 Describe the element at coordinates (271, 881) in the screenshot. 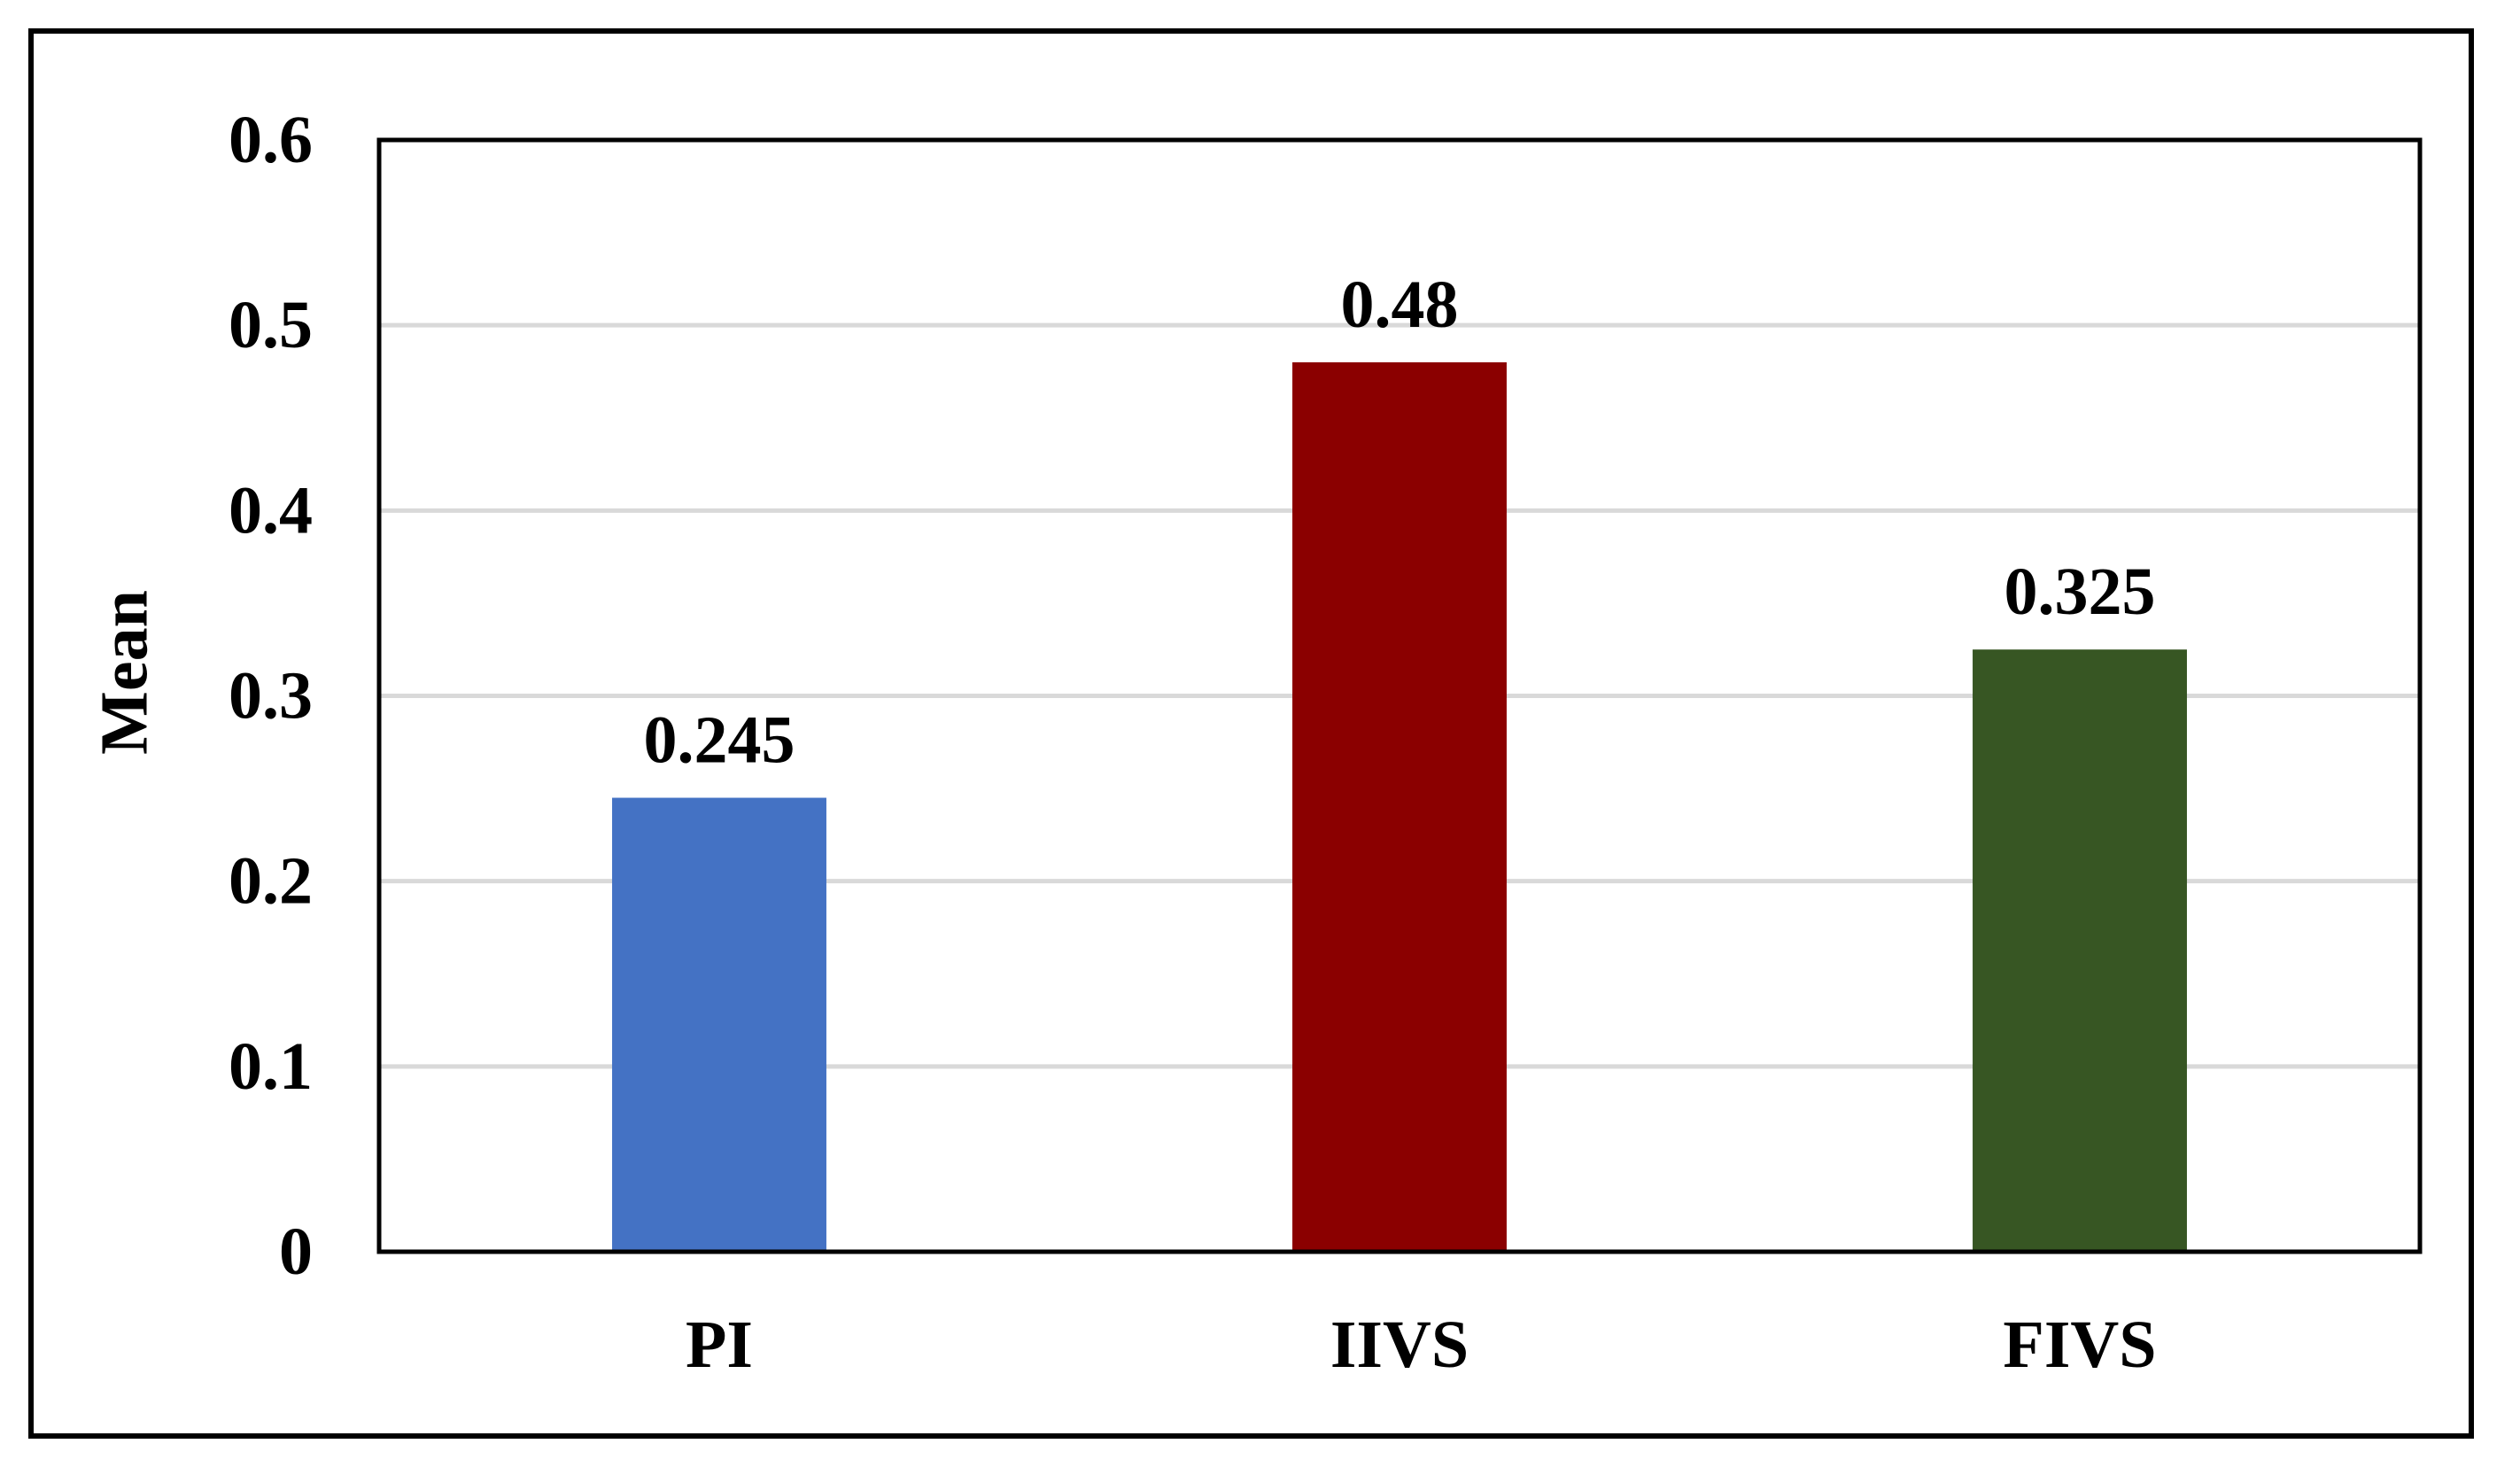

I see `y-tick-label: 0.2` at that location.